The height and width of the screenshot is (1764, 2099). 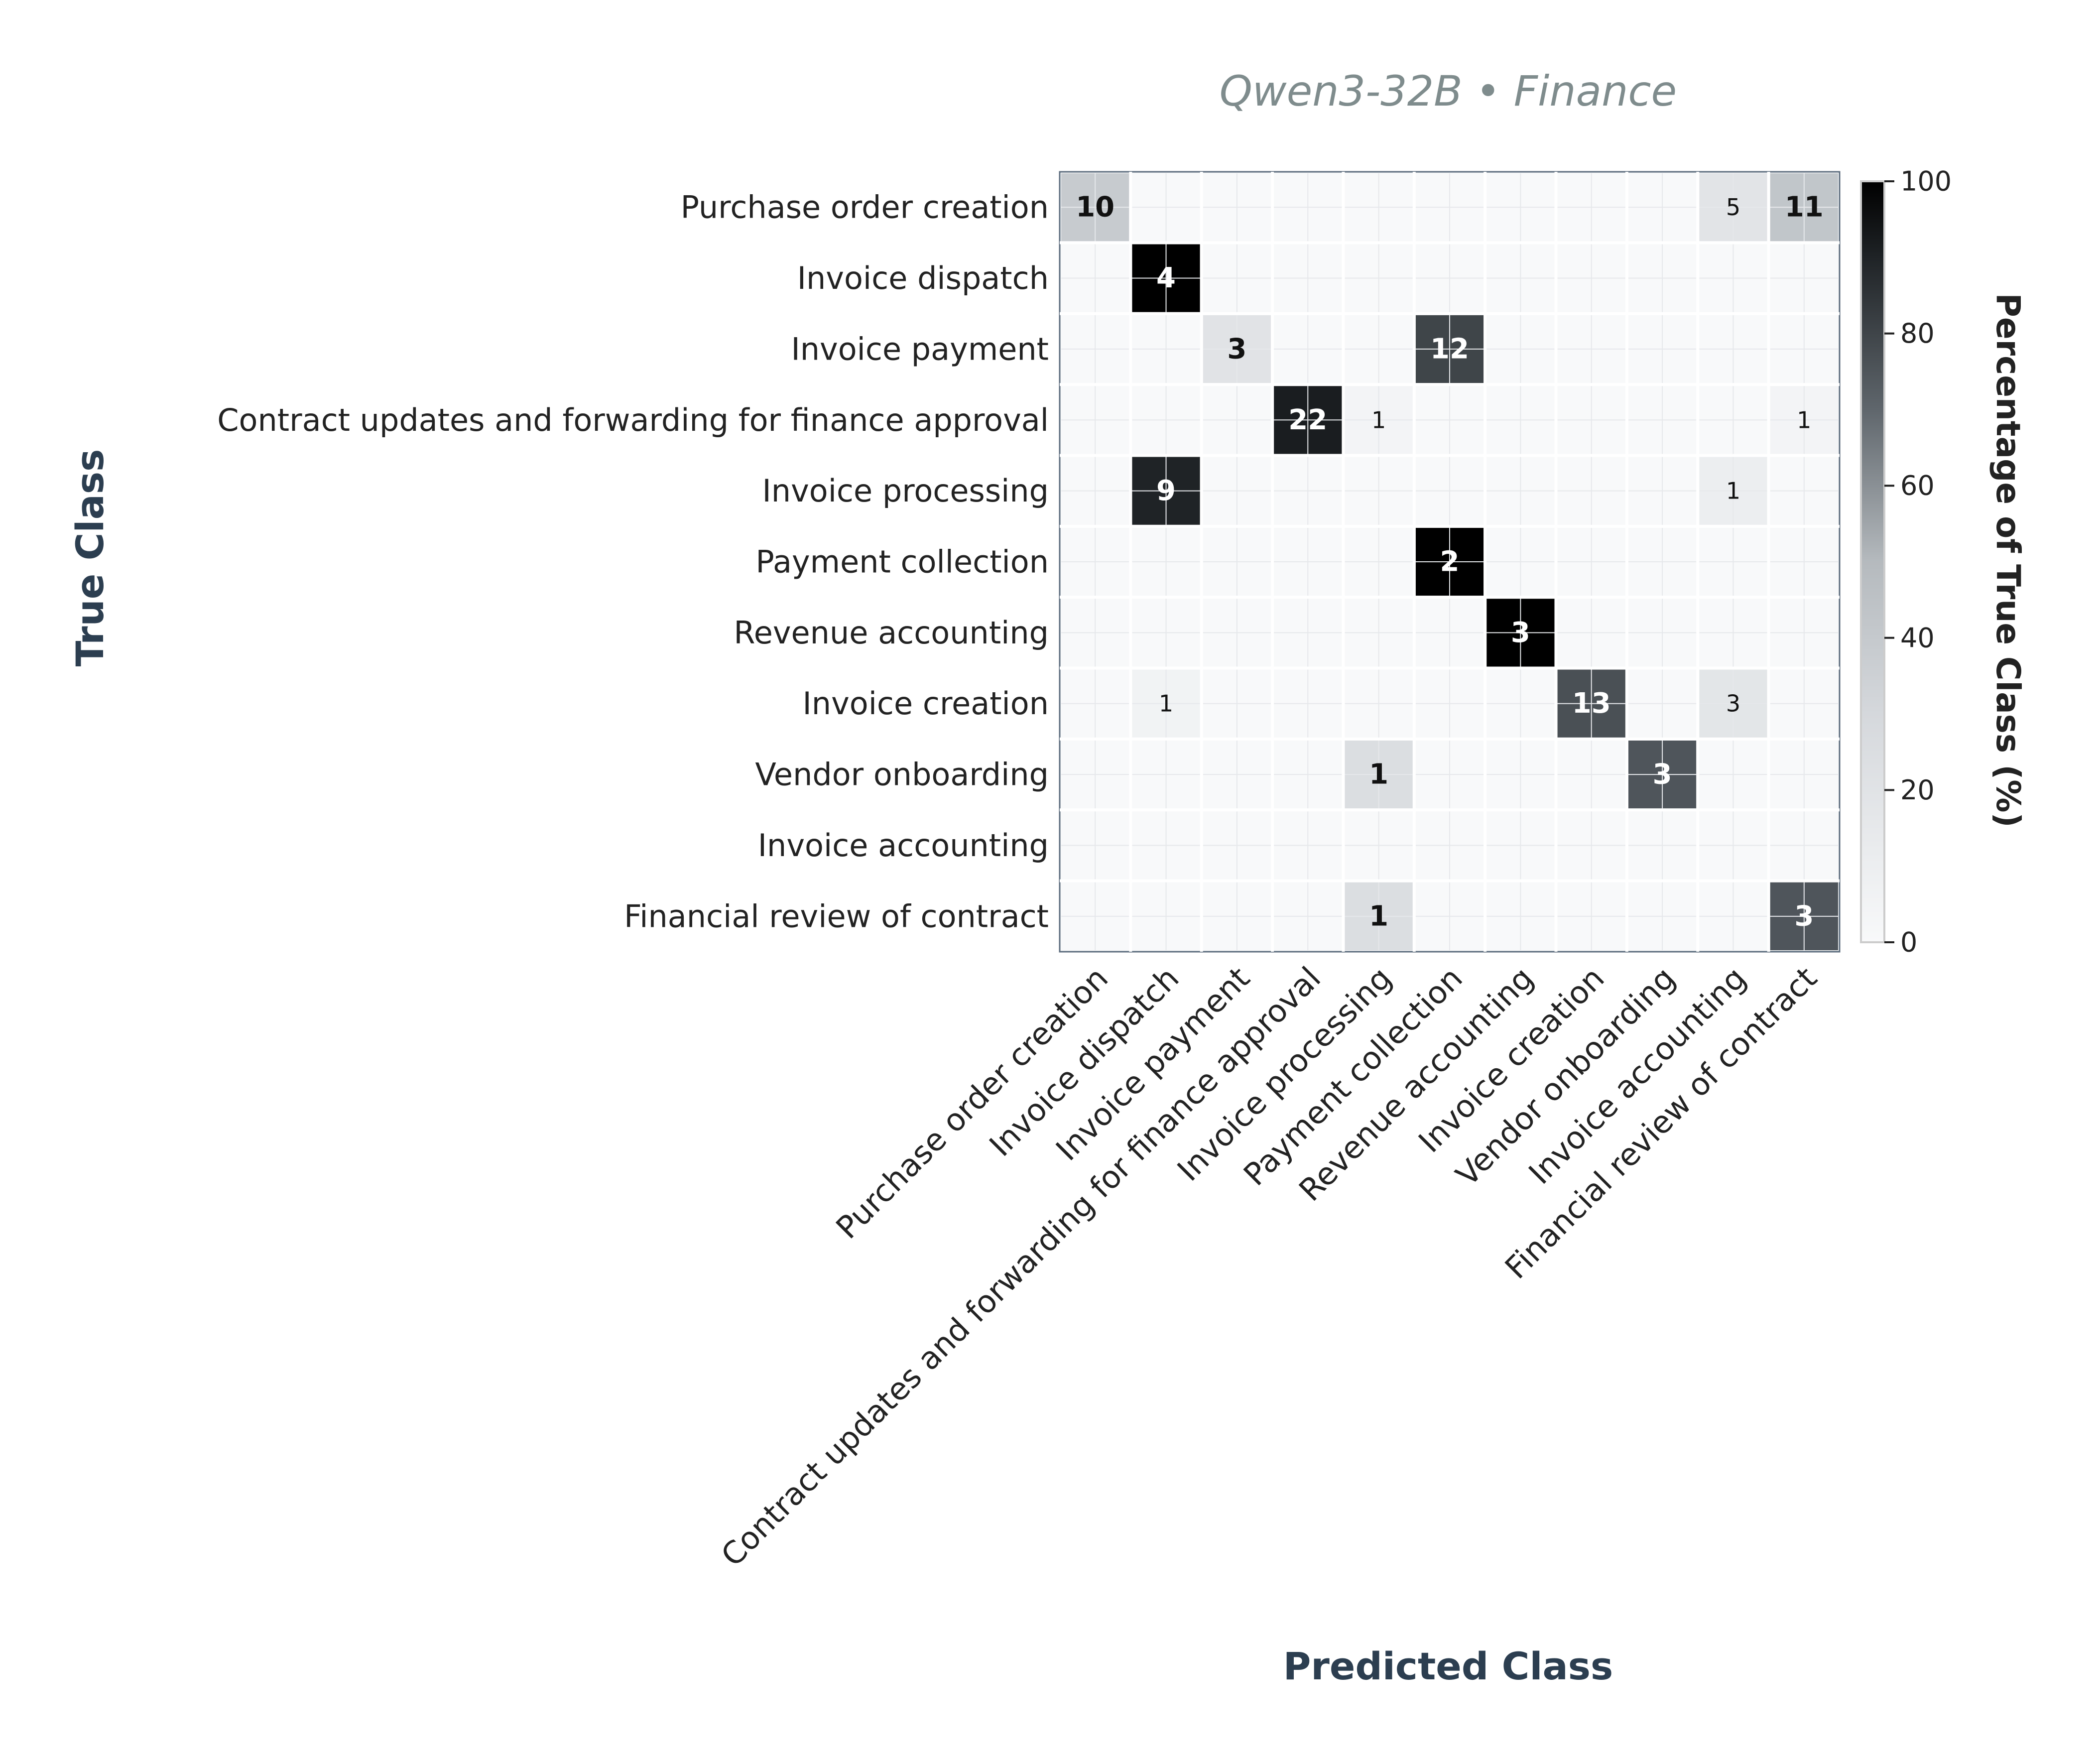 What do you see at coordinates (1166, 278) in the screenshot?
I see `cell-value: 4` at bounding box center [1166, 278].